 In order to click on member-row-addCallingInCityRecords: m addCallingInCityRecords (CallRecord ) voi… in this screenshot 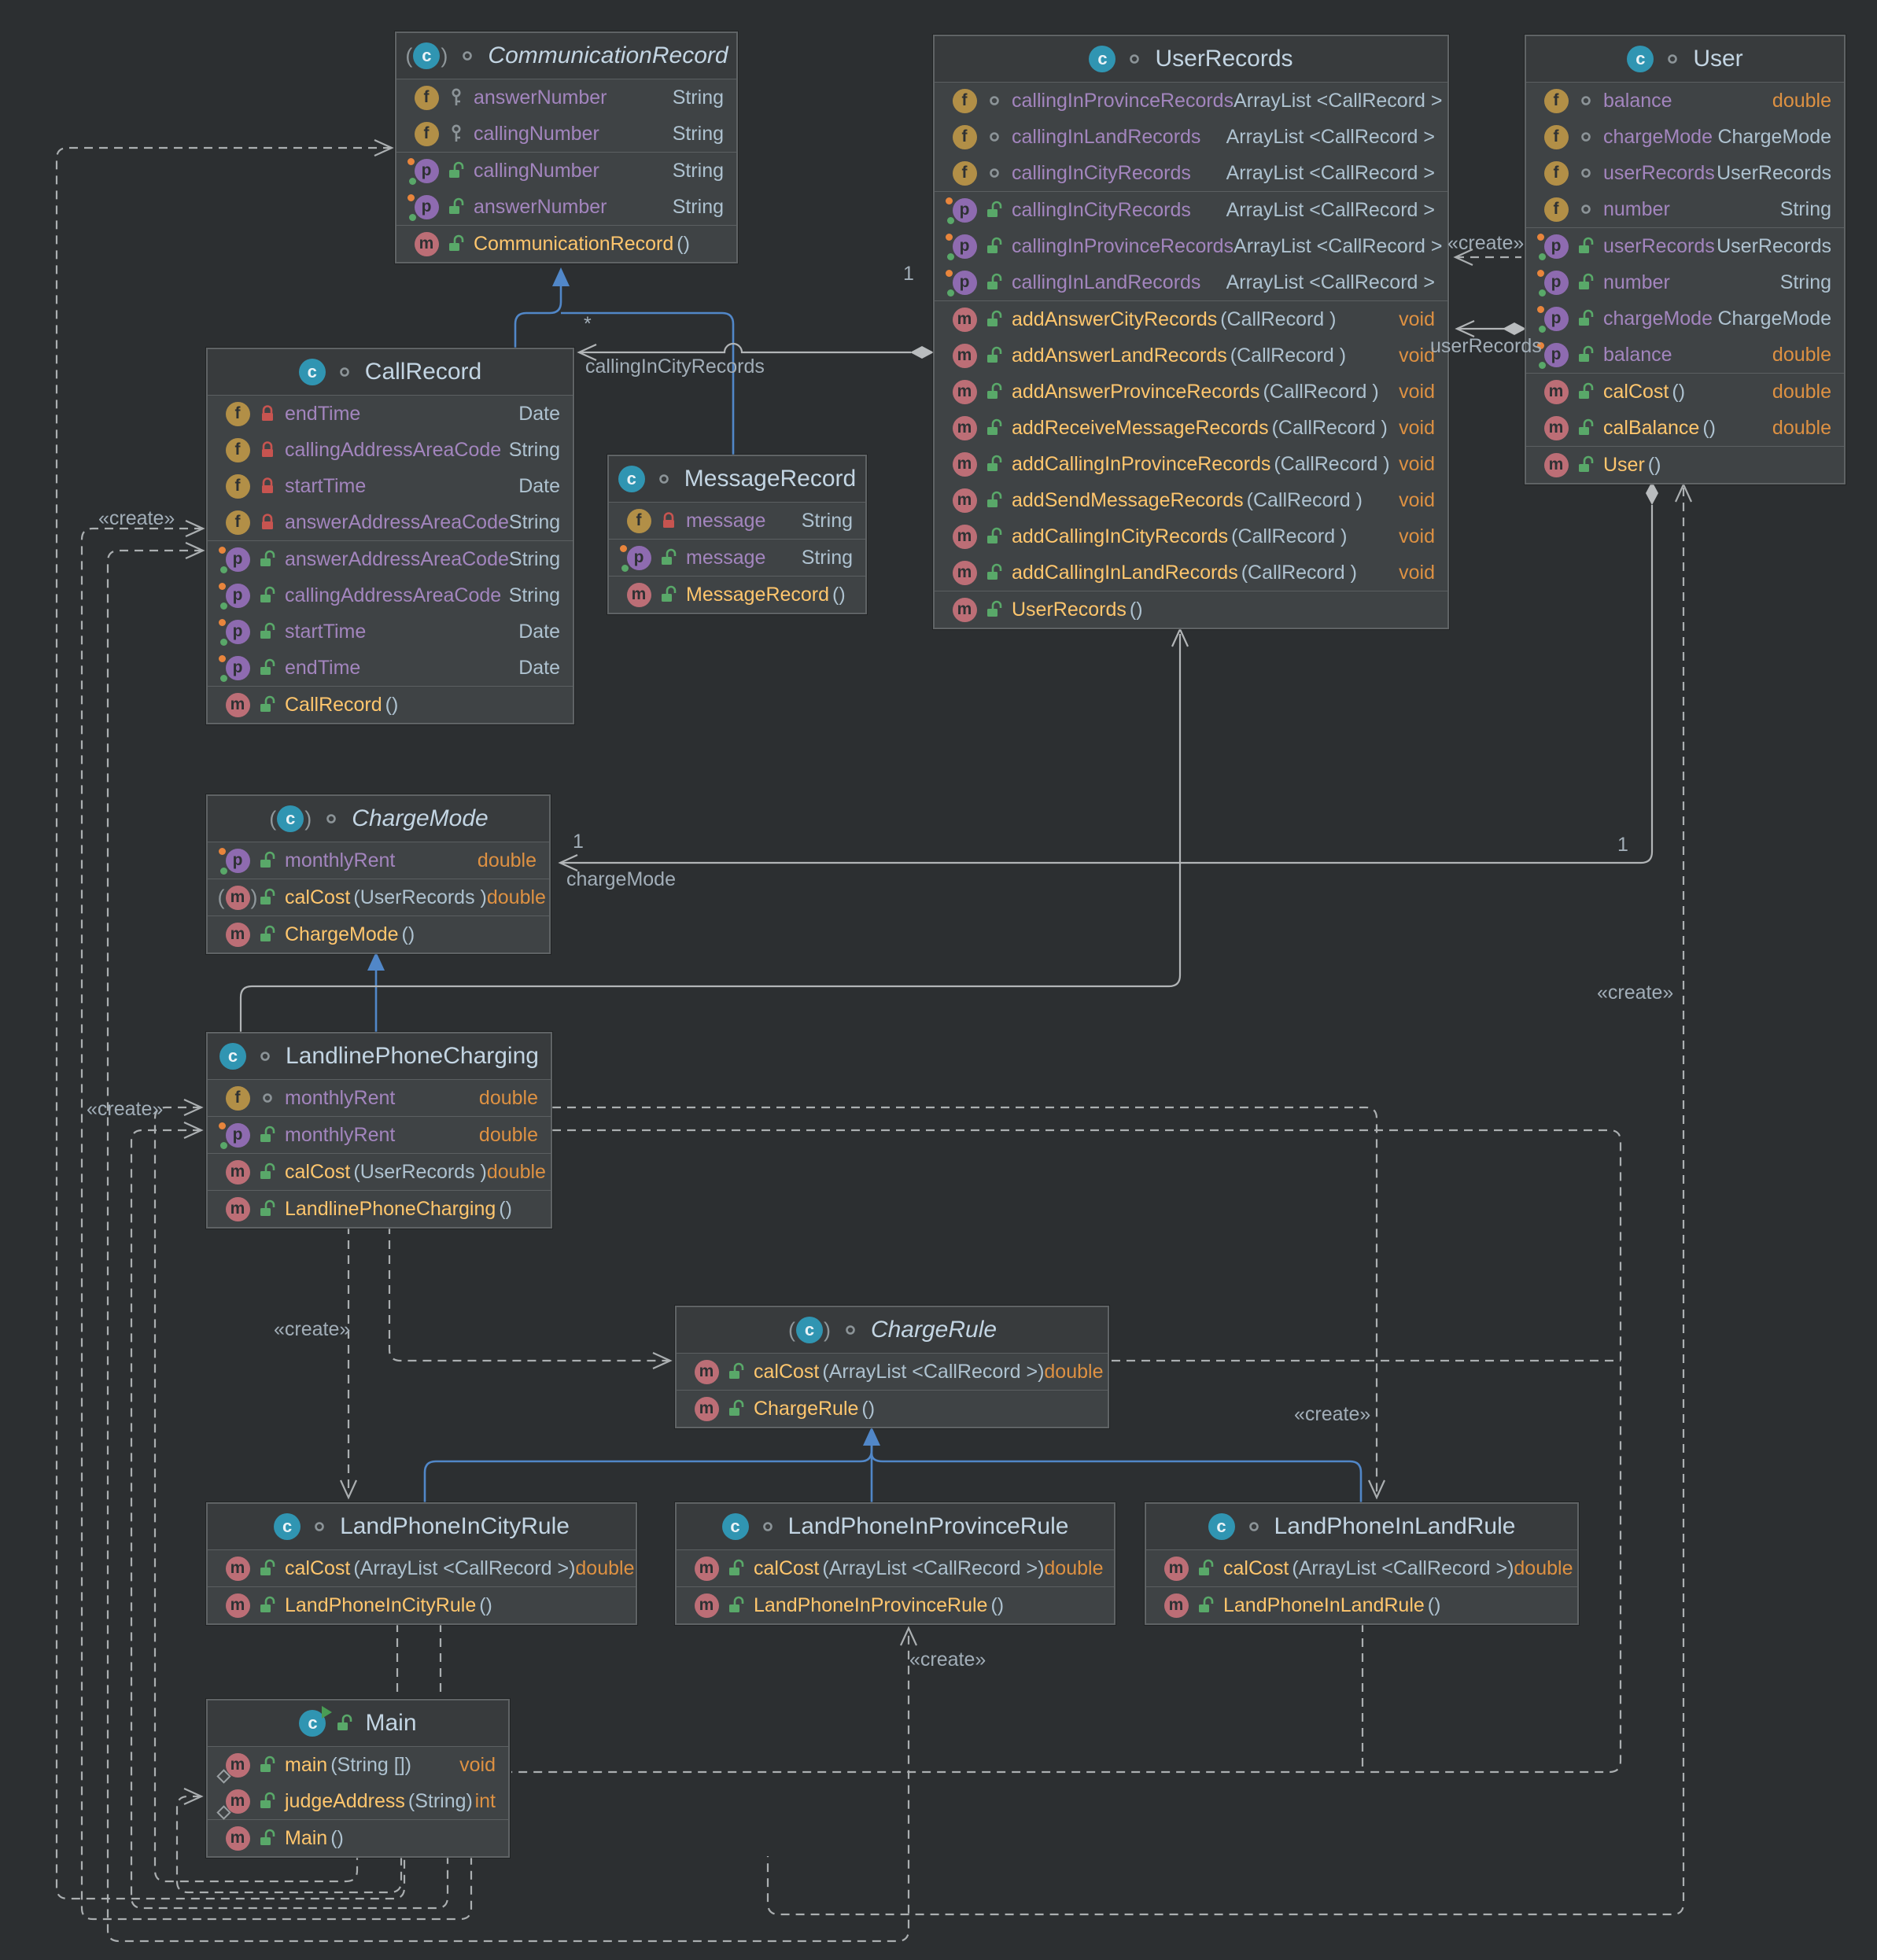, I will do `click(1191, 536)`.